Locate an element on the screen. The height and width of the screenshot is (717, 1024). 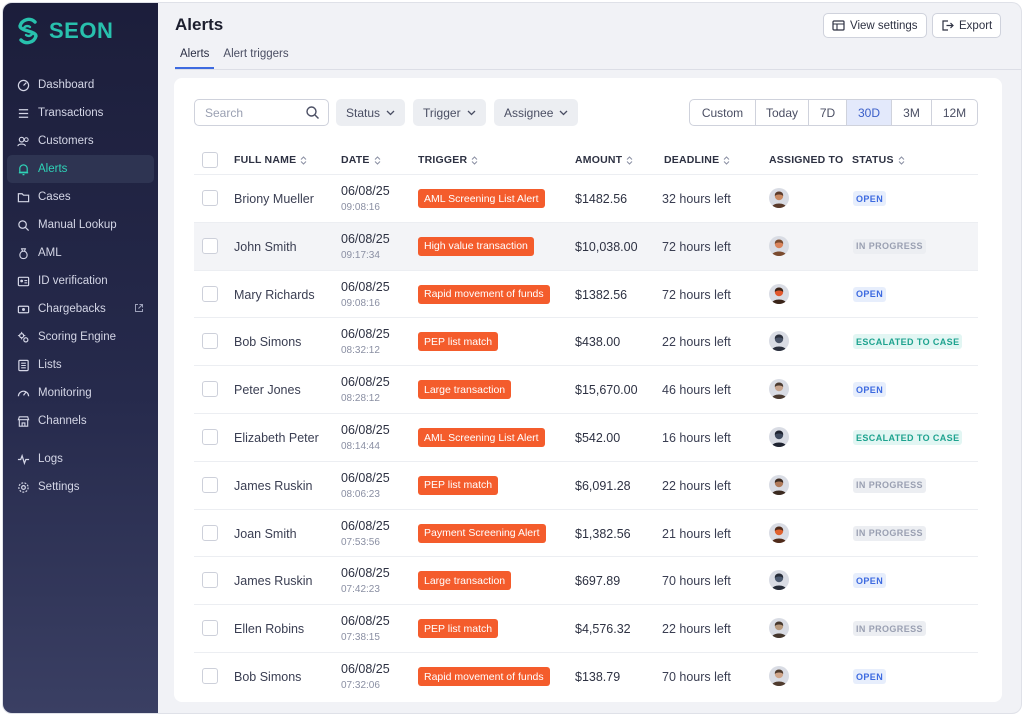
view-settings-button: View settings is located at coordinates (875, 25).